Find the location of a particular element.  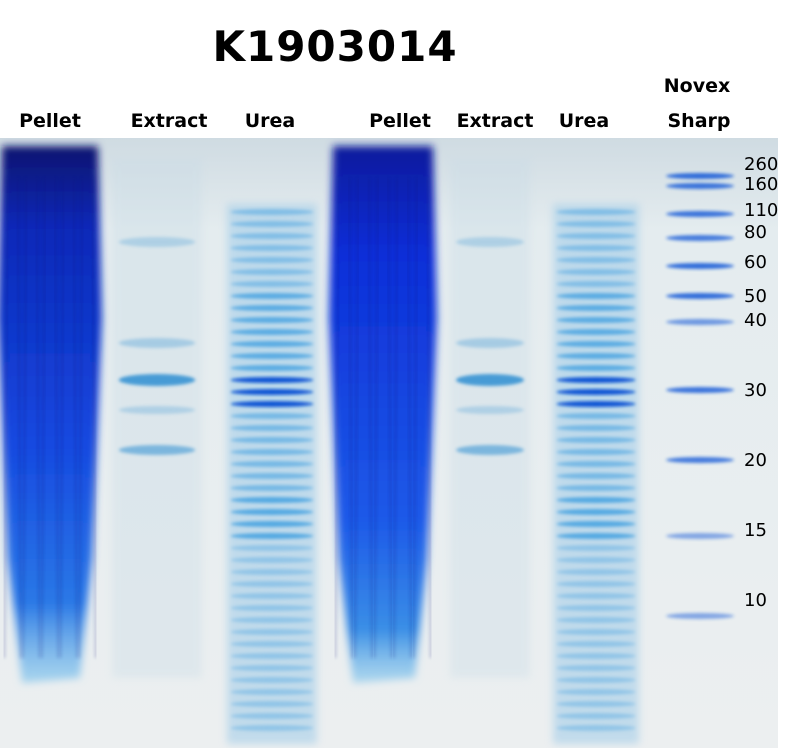

lane-label-urea-2: Urea is located at coordinates (584, 121).